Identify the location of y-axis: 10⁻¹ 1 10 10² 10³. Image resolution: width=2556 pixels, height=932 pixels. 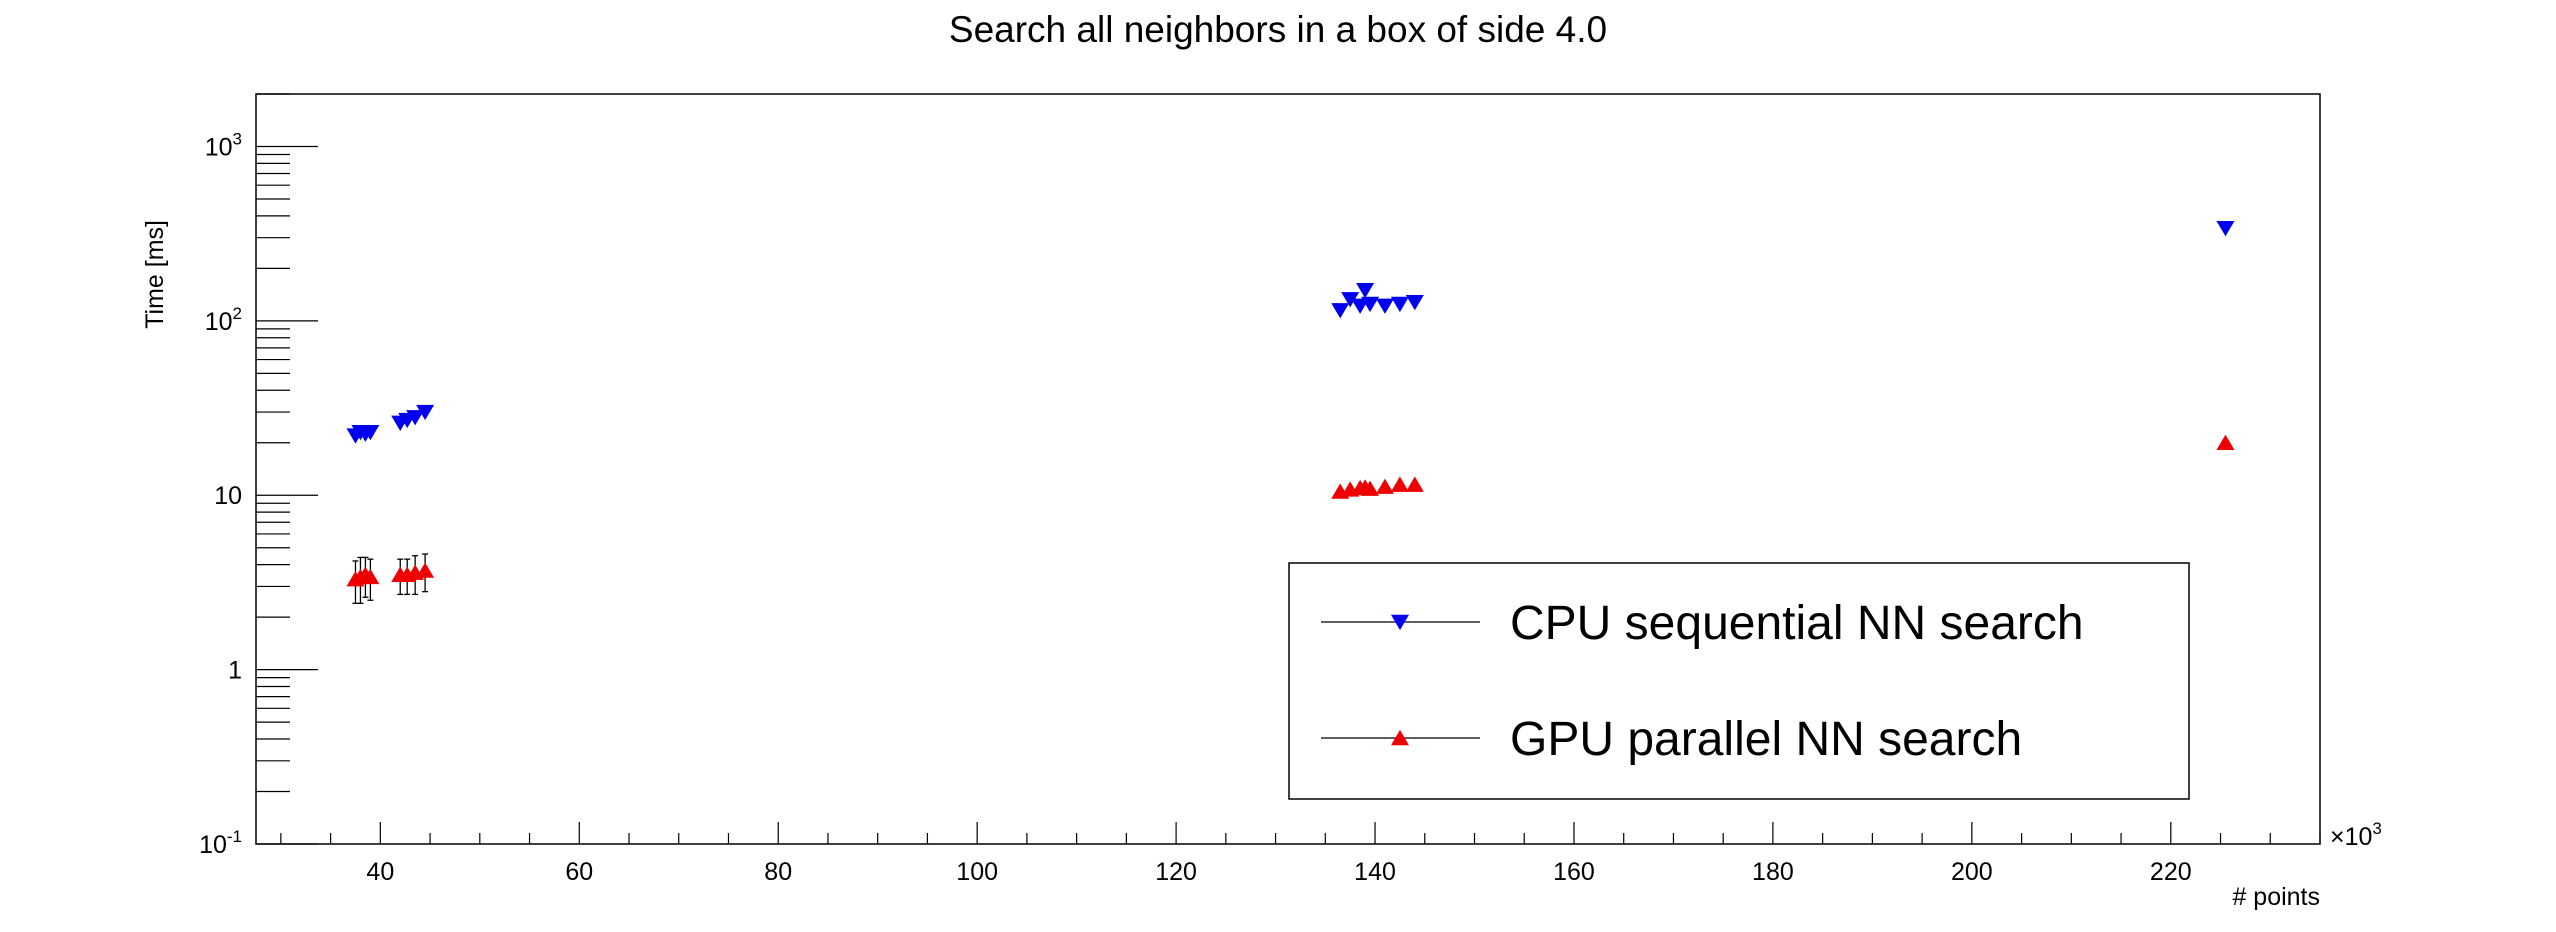
(258, 476).